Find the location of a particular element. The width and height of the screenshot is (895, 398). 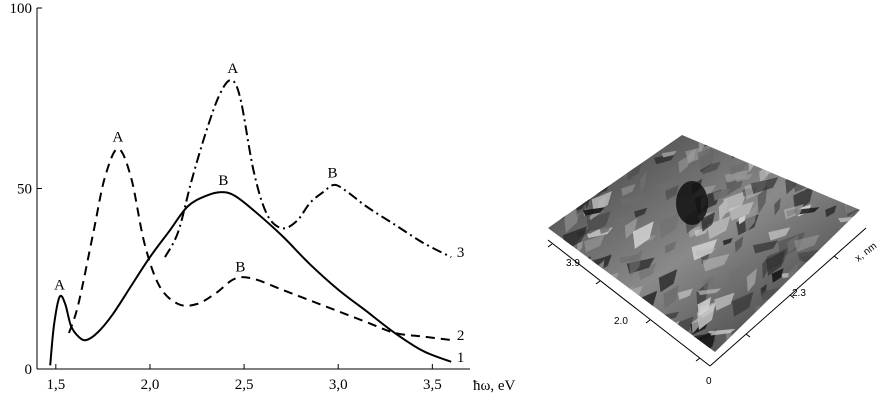

x-tick-label: 3,5 is located at coordinates (432, 385).